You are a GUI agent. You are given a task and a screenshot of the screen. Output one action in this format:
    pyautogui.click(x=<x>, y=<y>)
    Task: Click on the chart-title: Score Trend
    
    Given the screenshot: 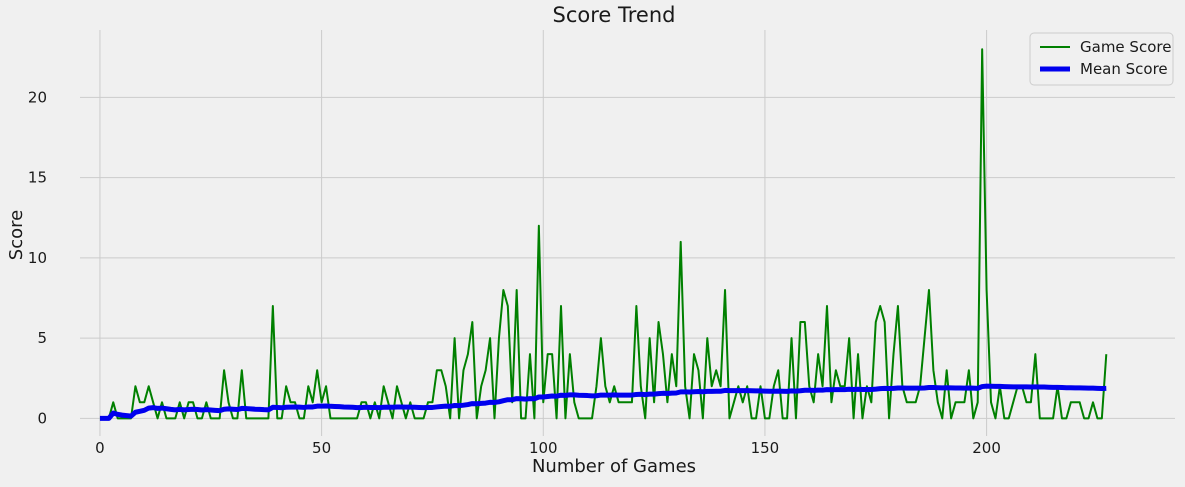 What is the action you would take?
    pyautogui.click(x=614, y=15)
    